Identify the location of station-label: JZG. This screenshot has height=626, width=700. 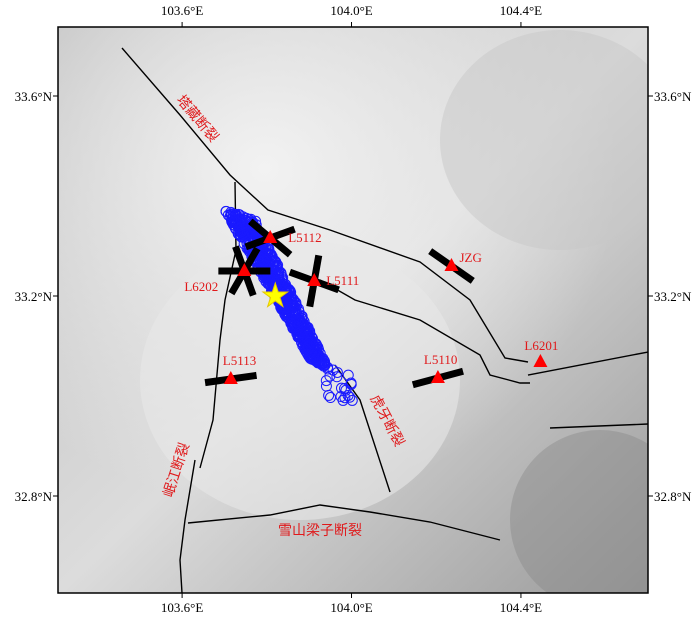
(470, 257).